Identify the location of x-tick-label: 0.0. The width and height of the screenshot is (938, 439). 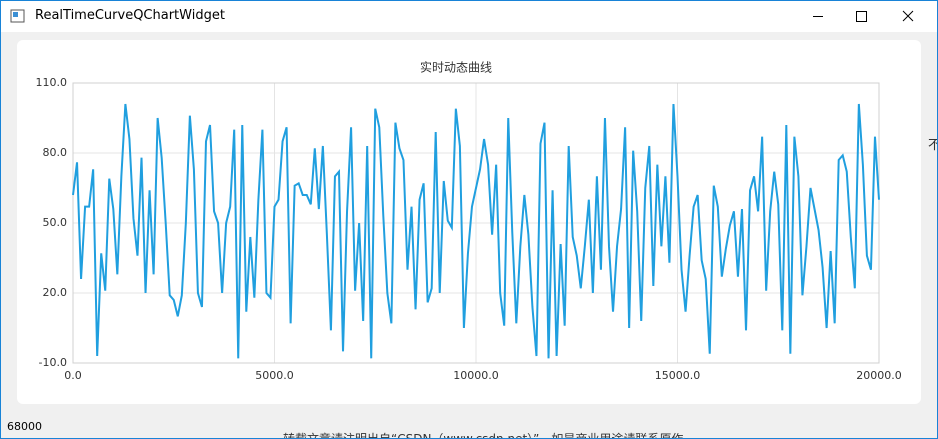
(73, 375).